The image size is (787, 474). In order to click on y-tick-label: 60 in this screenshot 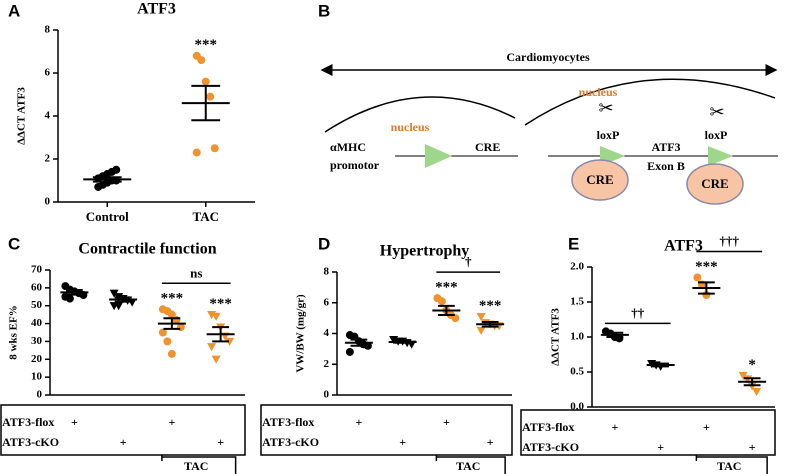, I will do `click(37, 287)`.